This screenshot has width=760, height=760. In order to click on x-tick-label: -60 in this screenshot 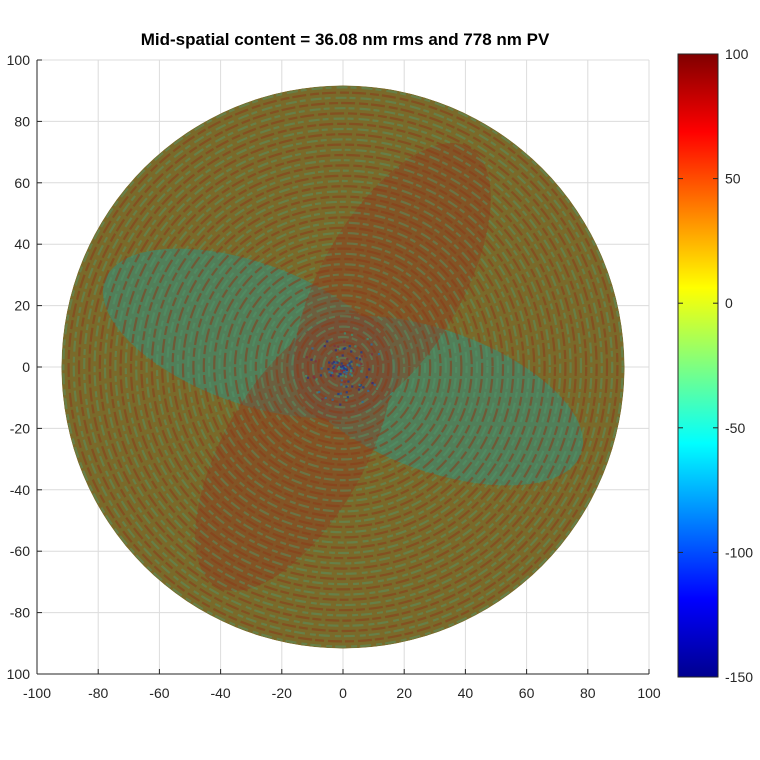, I will do `click(159, 693)`.